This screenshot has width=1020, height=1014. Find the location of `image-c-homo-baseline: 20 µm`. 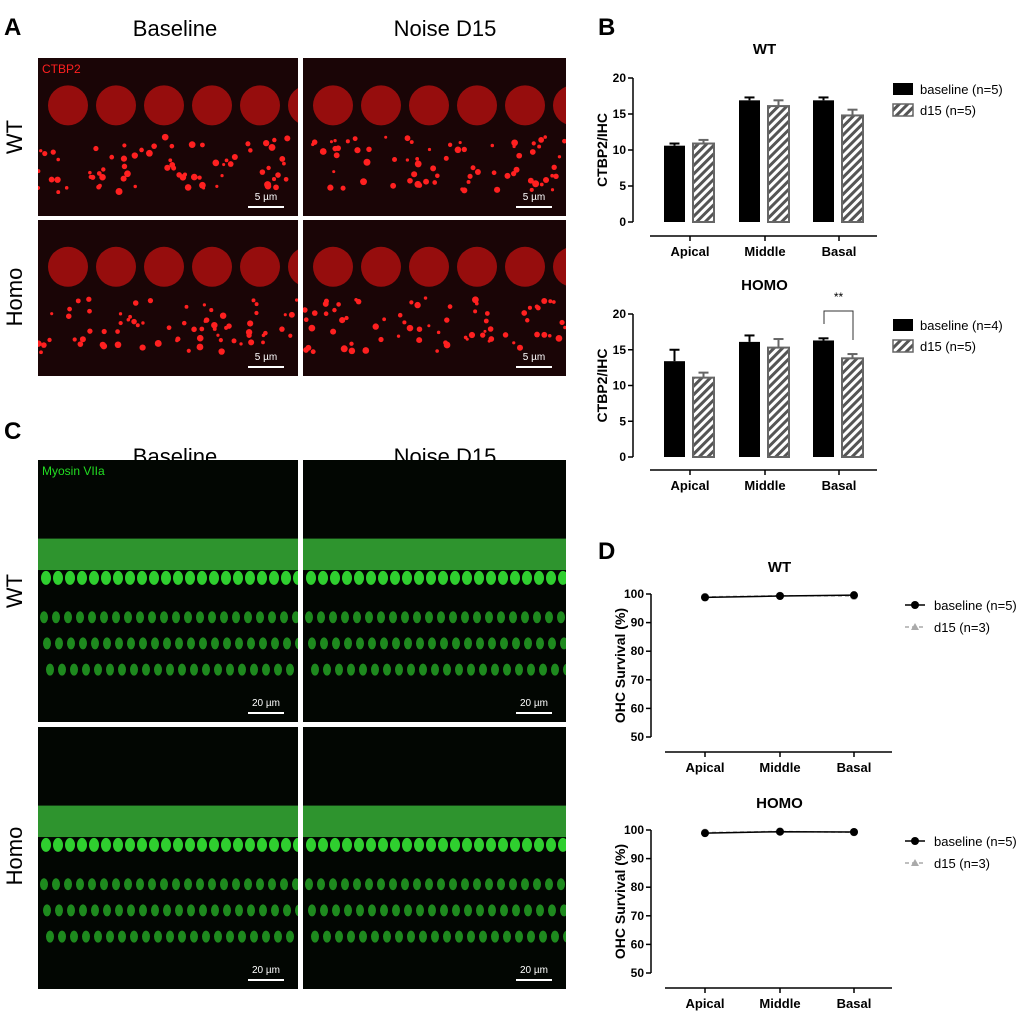

image-c-homo-baseline: 20 µm is located at coordinates (168, 858).